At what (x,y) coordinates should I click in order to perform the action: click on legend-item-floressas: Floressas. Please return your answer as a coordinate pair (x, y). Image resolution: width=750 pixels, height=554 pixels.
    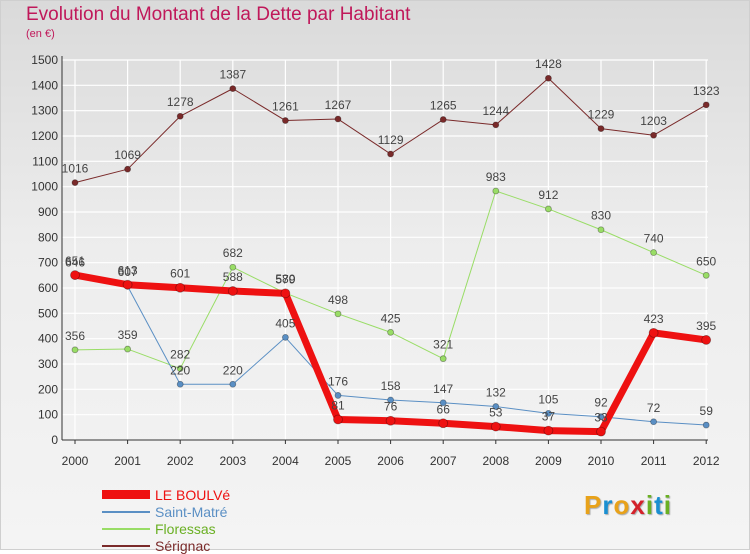
    Looking at the image, I should click on (166, 528).